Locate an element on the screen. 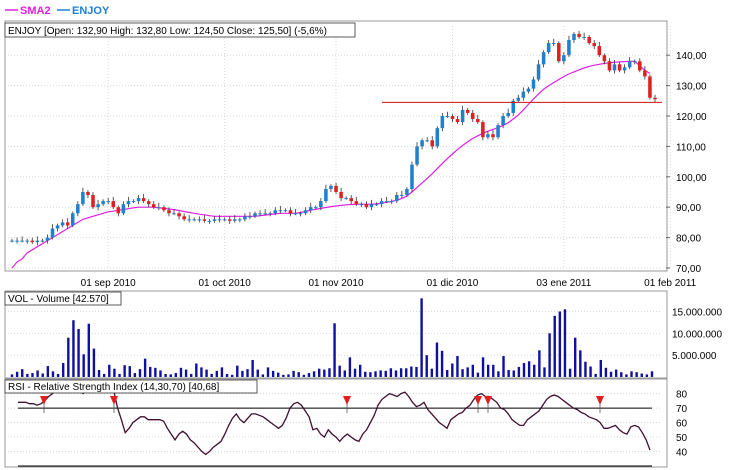 This screenshot has width=745, height=470. price-y-tick-label: 110,00 is located at coordinates (691, 147).